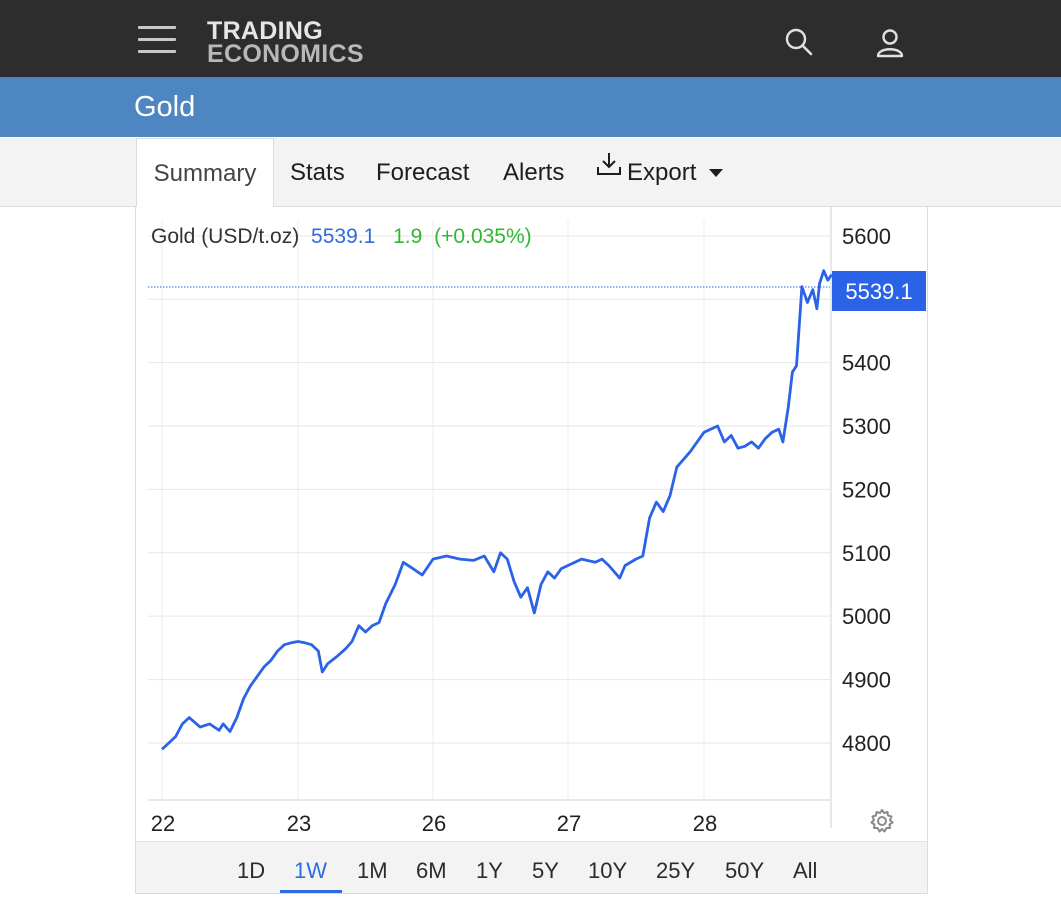 This screenshot has height=901, width=1061. I want to click on tab-bar: Summary Stats Forecast Alerts Export, so click(530, 172).